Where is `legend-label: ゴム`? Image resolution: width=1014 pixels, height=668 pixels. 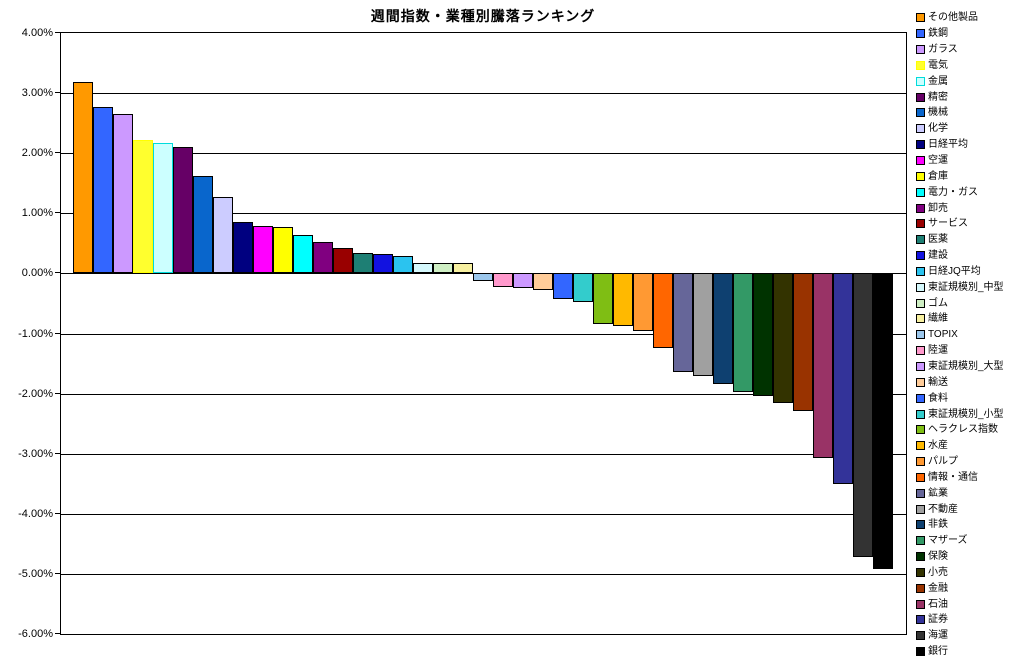
legend-label: ゴム is located at coordinates (938, 303).